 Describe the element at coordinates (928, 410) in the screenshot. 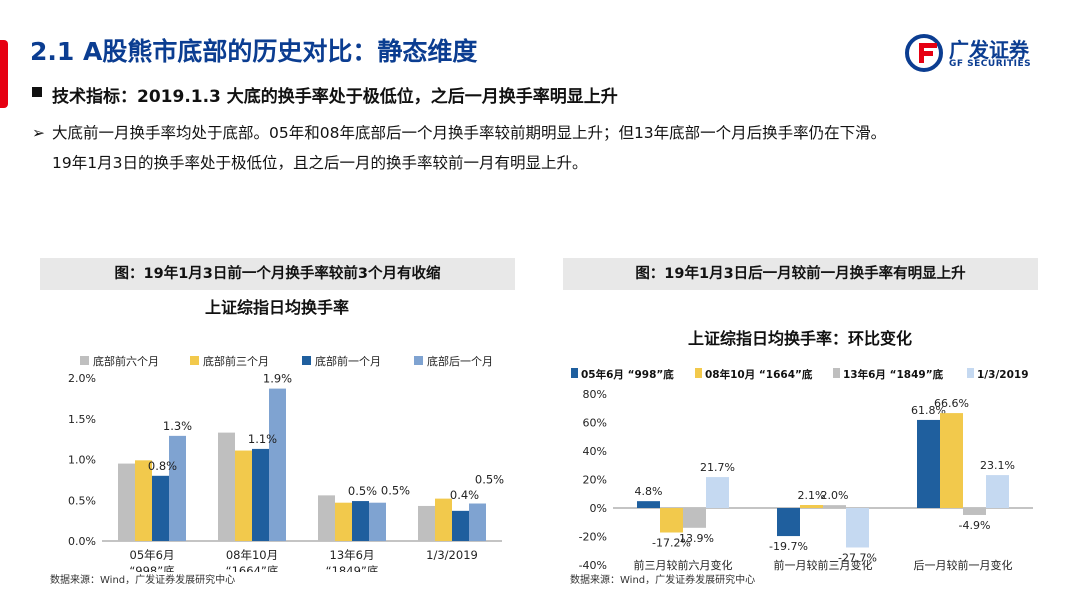

I see `data-label: 61.8%` at that location.